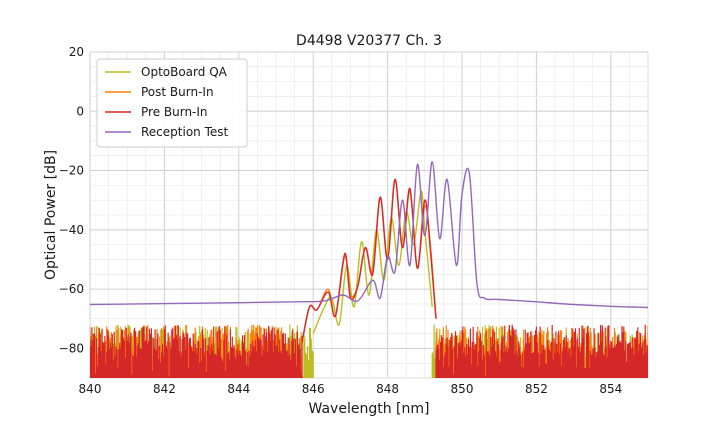 This screenshot has width=720, height=432. What do you see at coordinates (462, 389) in the screenshot?
I see `x-tick-label: 850` at bounding box center [462, 389].